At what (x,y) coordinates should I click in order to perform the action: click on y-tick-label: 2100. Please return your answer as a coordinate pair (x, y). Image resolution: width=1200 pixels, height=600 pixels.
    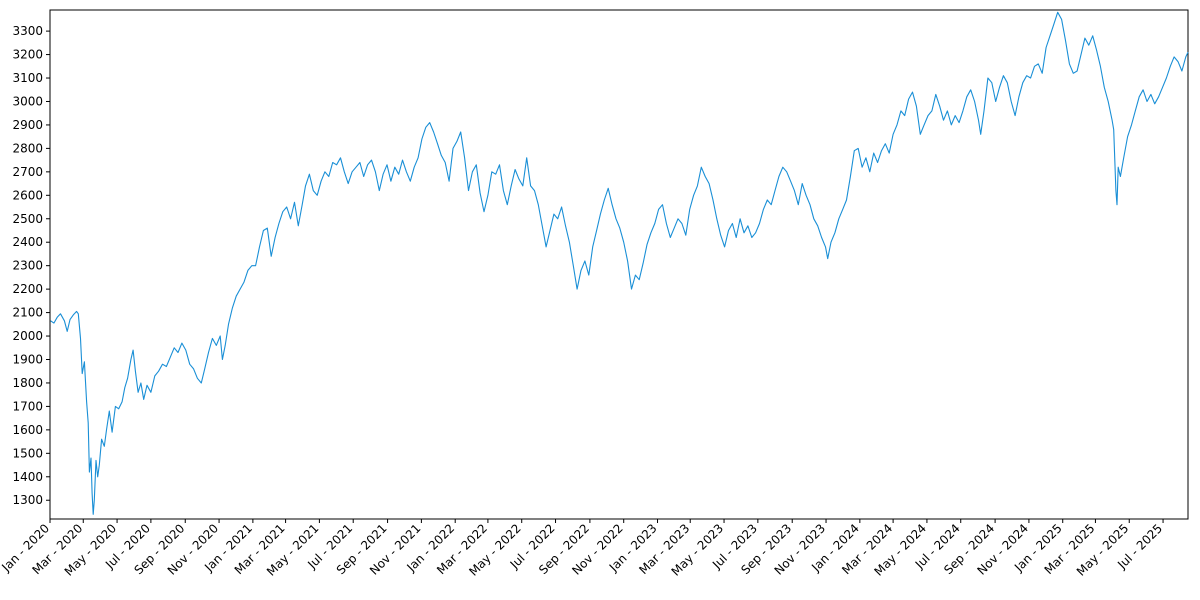
    Looking at the image, I should click on (27, 313).